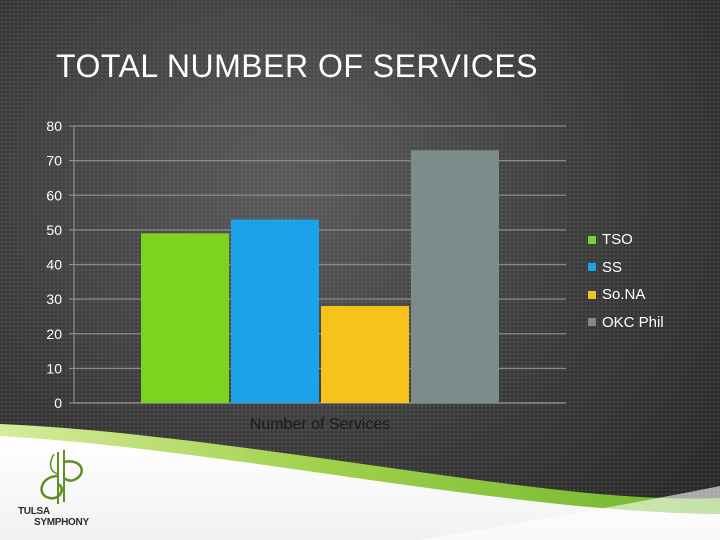  I want to click on chart-legend: TSO SS So.NA OKC Phil, so click(626, 281).